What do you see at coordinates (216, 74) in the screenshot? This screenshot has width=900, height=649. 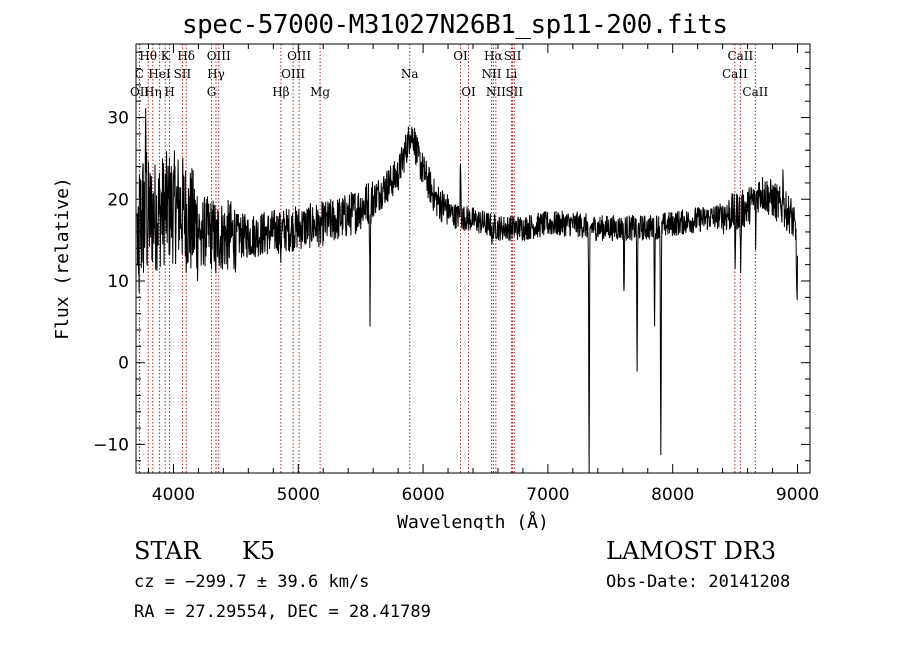 I see `line-marker-label: Hγ` at bounding box center [216, 74].